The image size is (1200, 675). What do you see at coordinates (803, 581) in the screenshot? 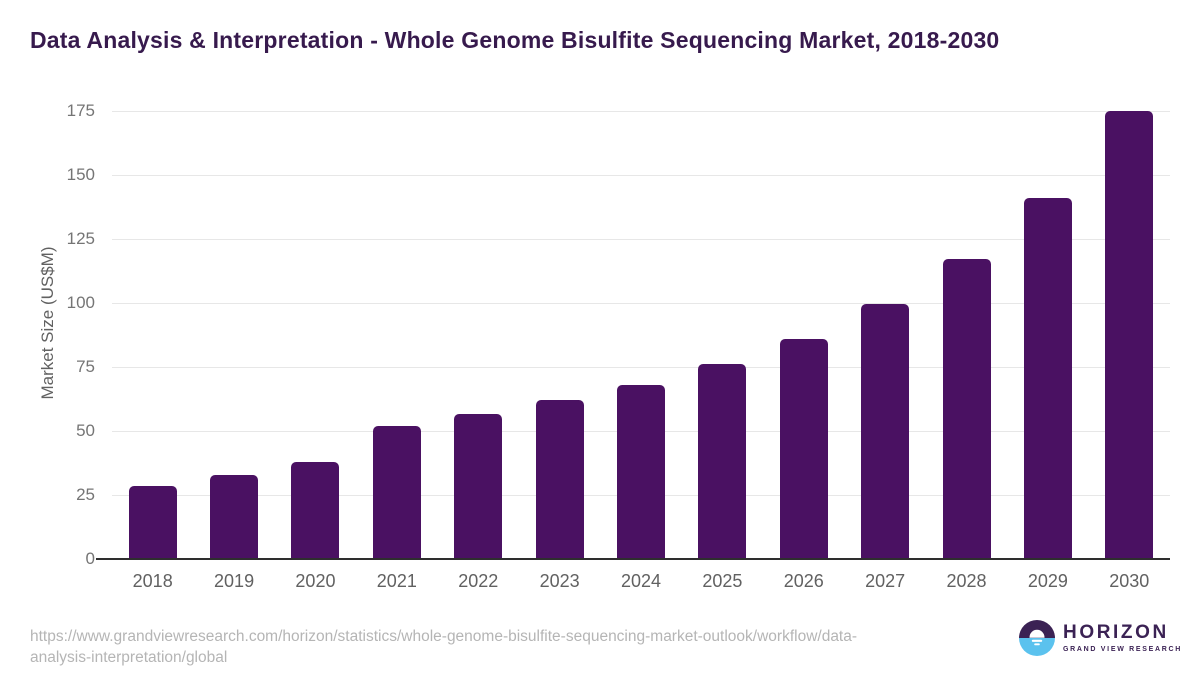
I see `x-tick-label-2026: 2026` at bounding box center [803, 581].